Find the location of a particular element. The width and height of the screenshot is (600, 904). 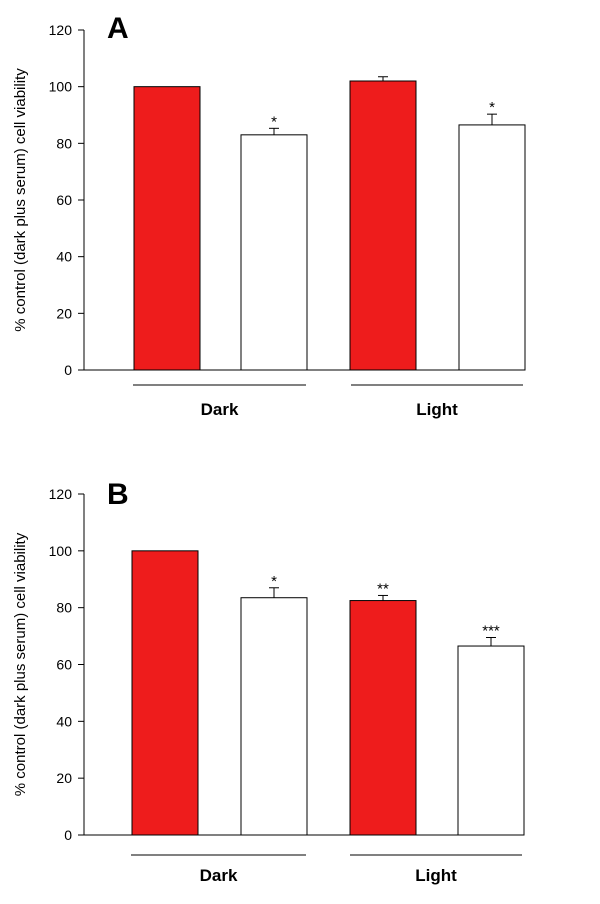

significance-marker: ** is located at coordinates (383, 588).